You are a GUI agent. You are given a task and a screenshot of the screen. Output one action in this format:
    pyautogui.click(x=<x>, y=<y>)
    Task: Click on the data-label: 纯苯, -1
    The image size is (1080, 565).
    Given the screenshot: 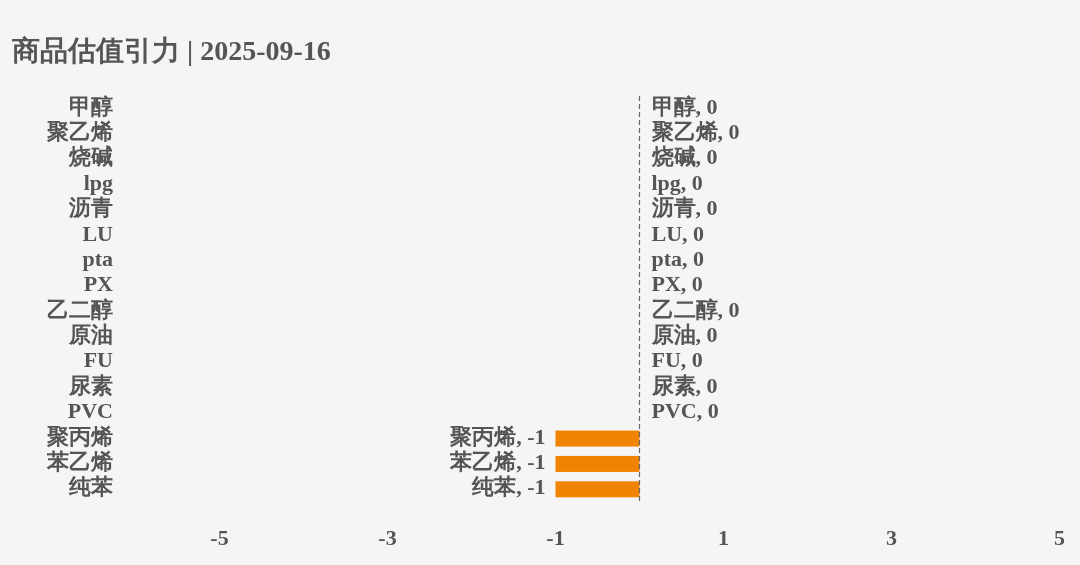 What is the action you would take?
    pyautogui.click(x=508, y=487)
    